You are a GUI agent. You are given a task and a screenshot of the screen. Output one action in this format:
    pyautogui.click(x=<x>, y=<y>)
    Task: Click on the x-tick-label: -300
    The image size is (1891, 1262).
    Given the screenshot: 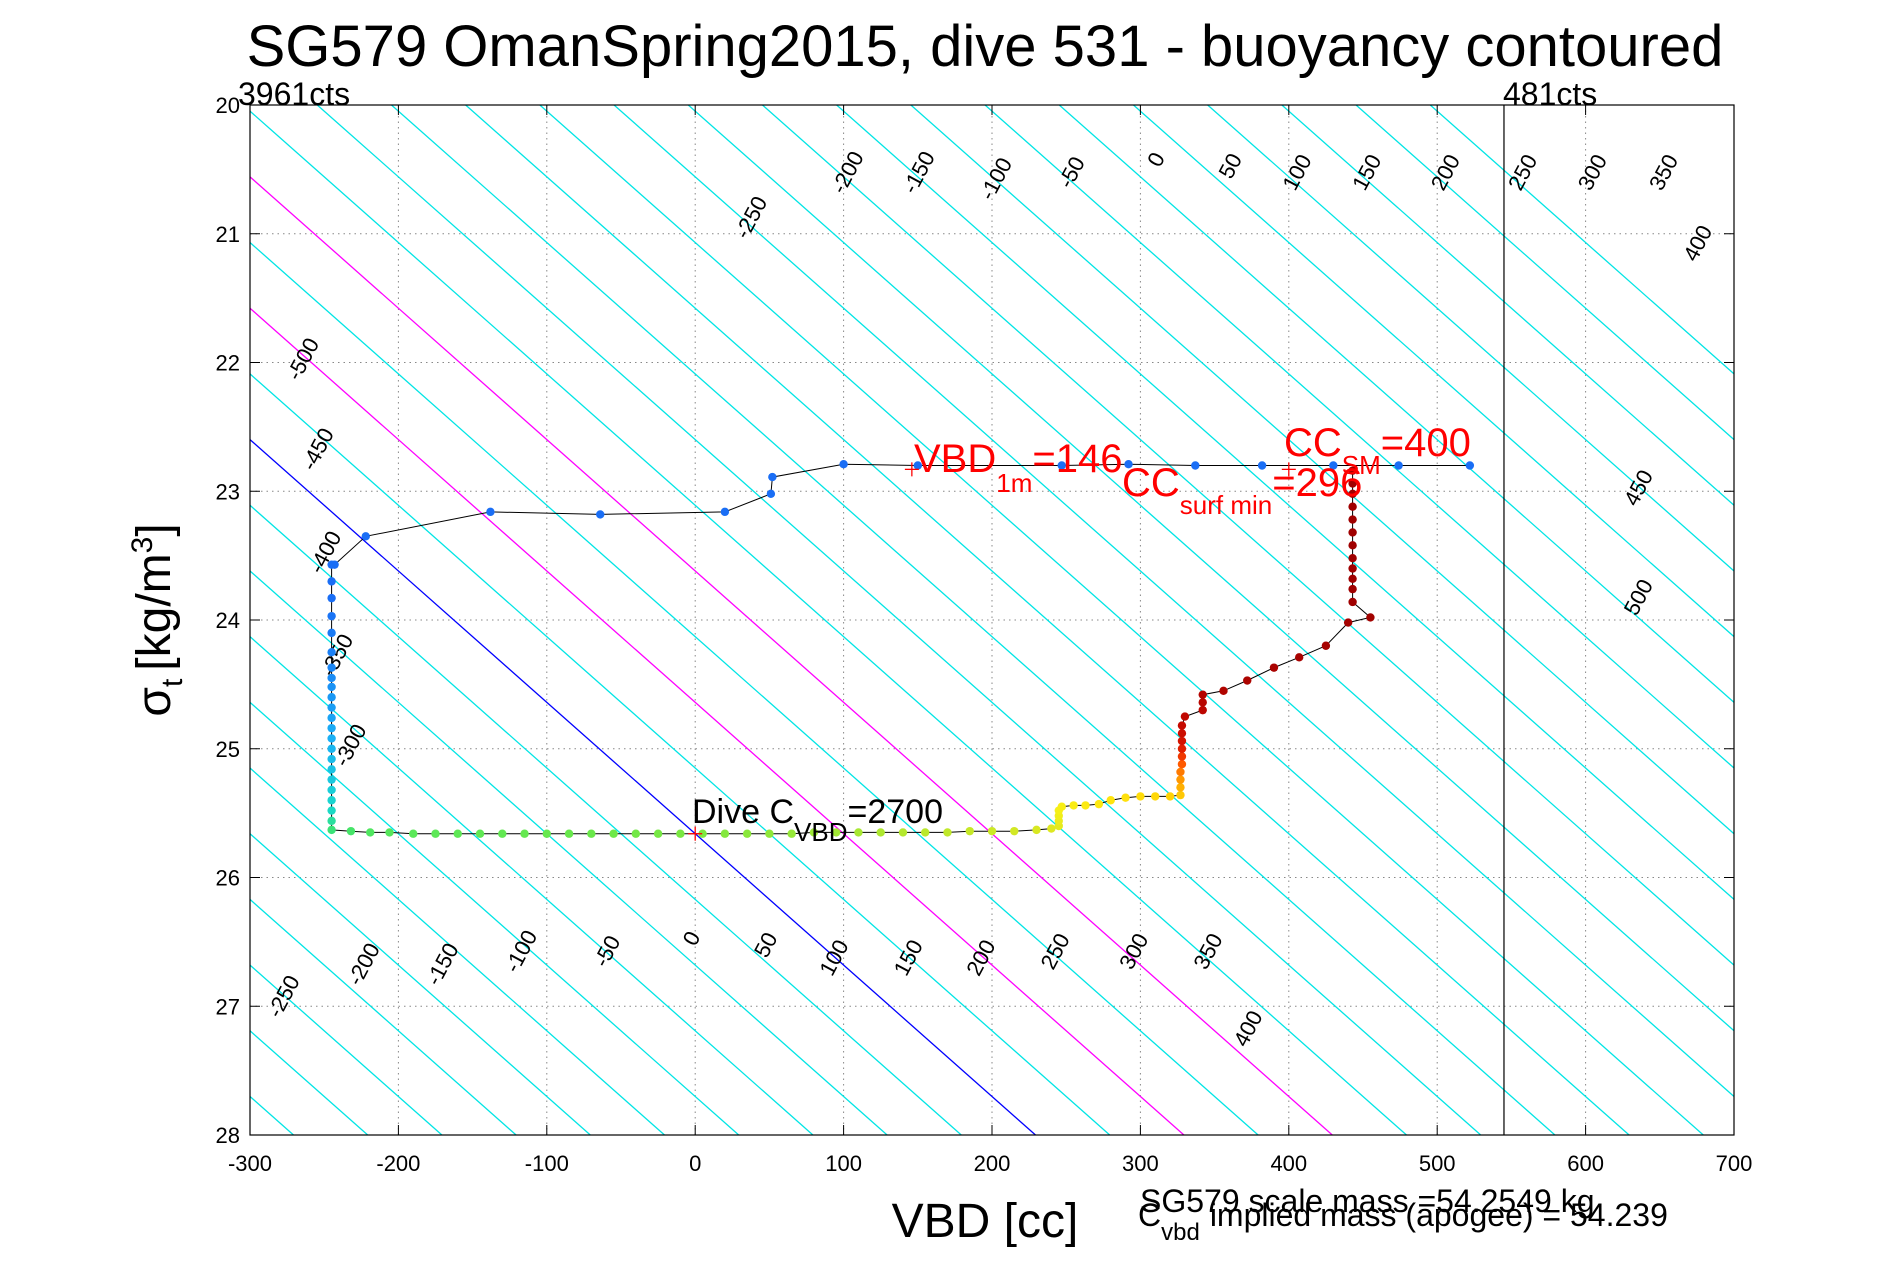 What is the action you would take?
    pyautogui.click(x=250, y=1163)
    